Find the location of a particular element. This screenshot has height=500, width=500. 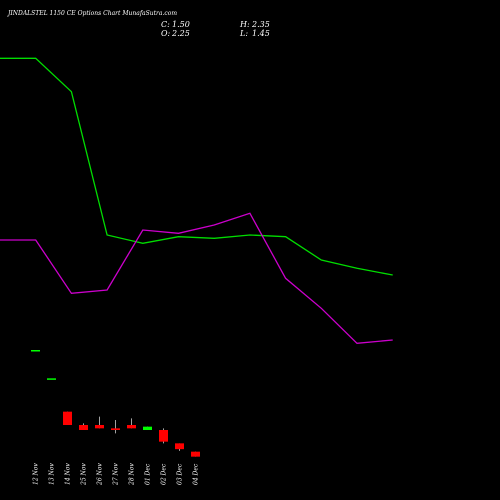

low-label: L: is located at coordinates (243, 33).